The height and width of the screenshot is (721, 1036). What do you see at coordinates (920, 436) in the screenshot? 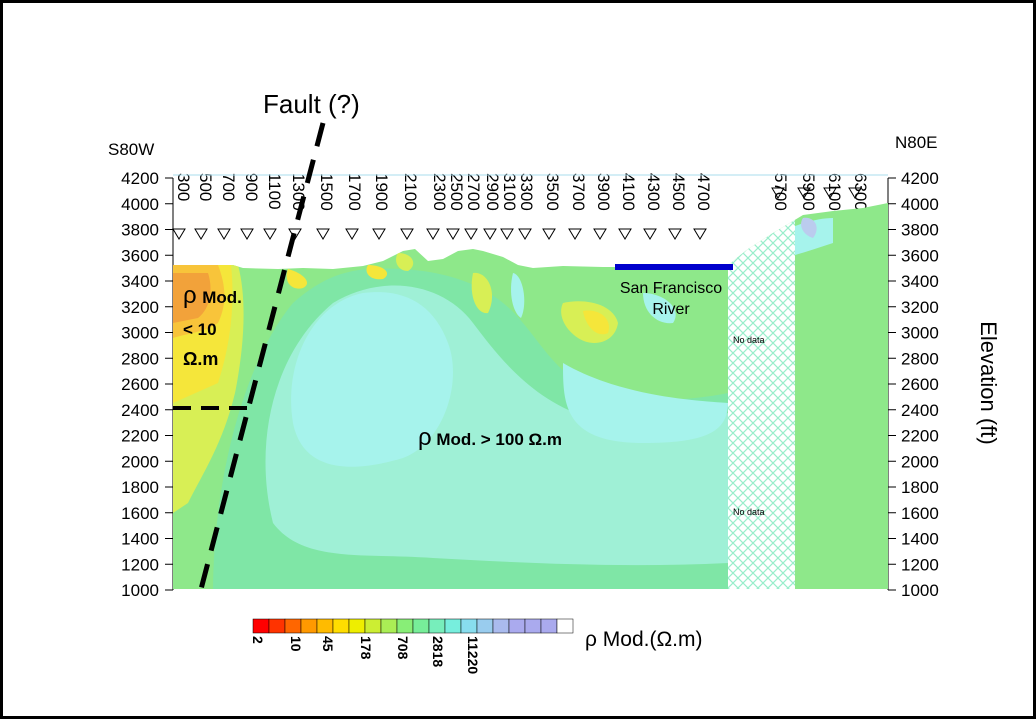
I see `right-axis-tick-label: 2200` at bounding box center [920, 436].